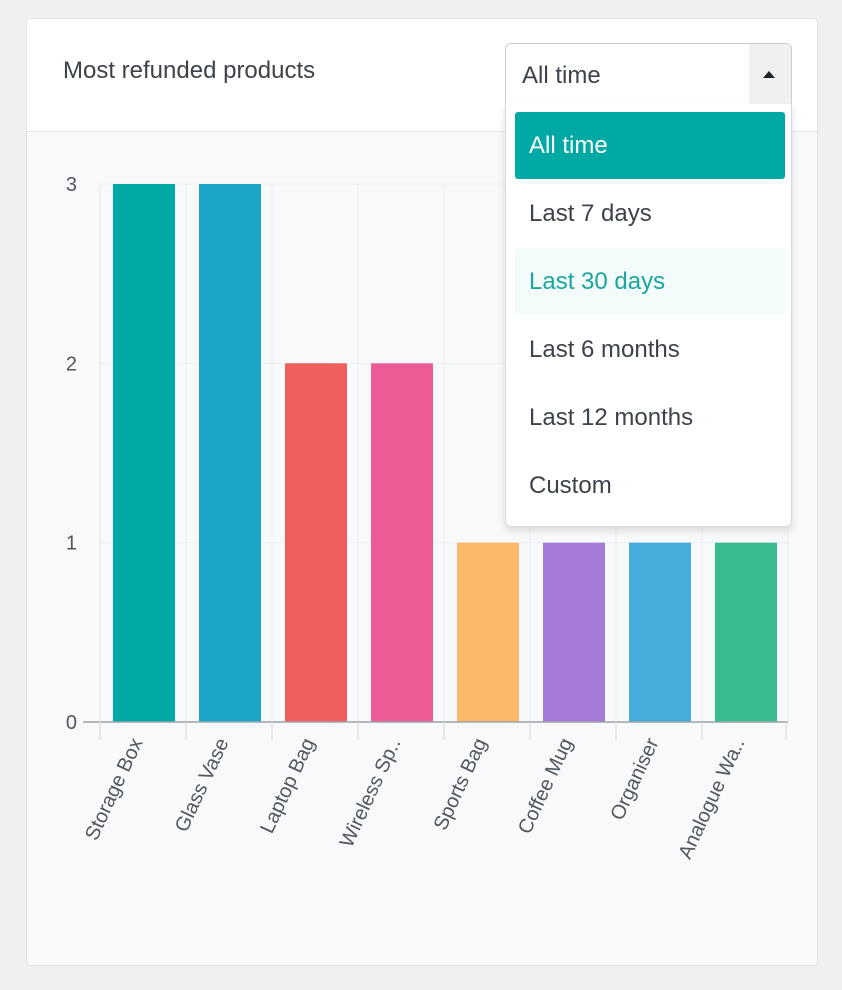 The image size is (842, 990). I want to click on option-last-12-months: Last 12 months, so click(611, 417).